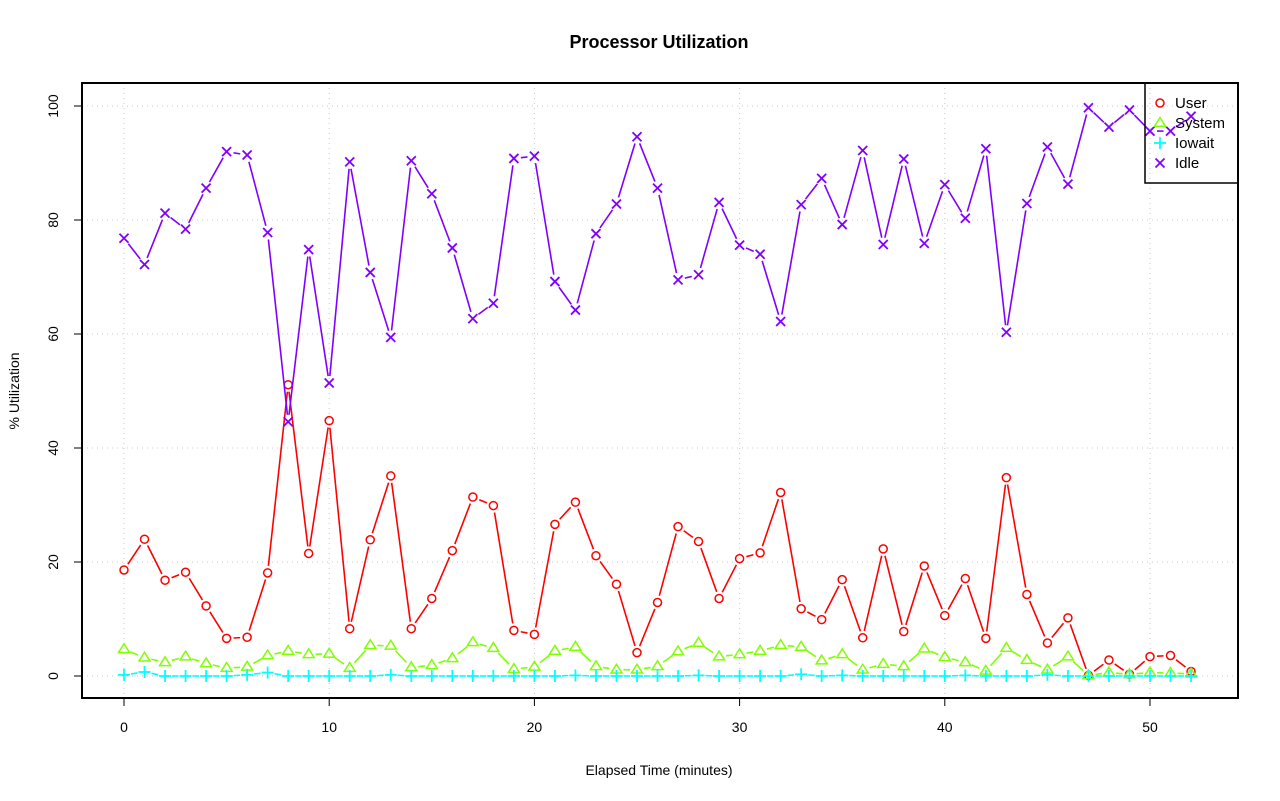 Image resolution: width=1280 pixels, height=801 pixels. I want to click on legend-label-system: System, so click(1200, 123).